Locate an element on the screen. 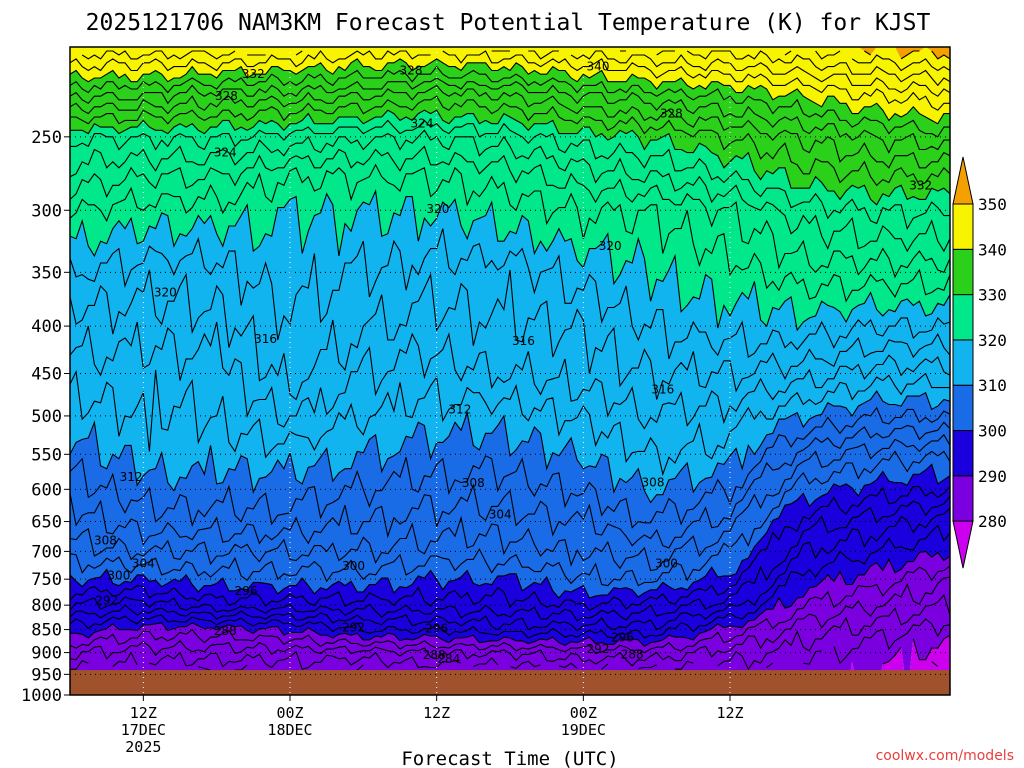 The width and height of the screenshot is (1024, 768). x-tick-label: 17DEC is located at coordinates (143, 730).